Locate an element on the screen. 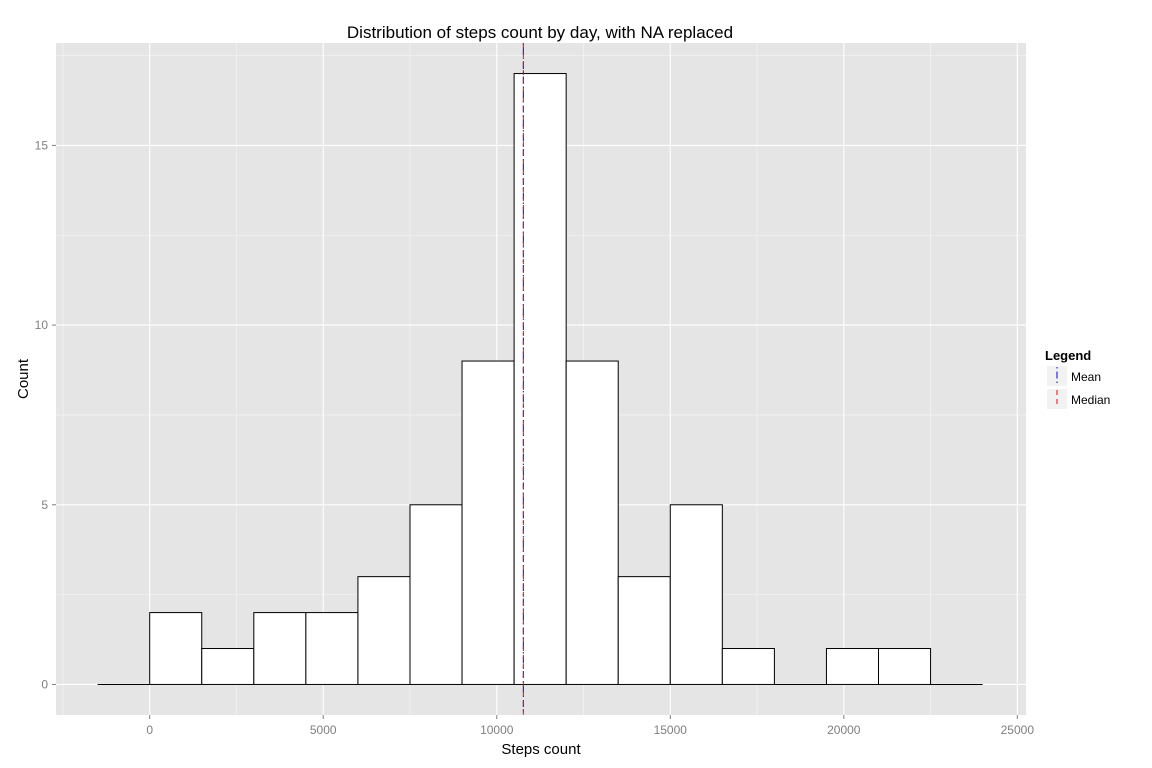  legend-items: Mean Median is located at coordinates (1078, 387).